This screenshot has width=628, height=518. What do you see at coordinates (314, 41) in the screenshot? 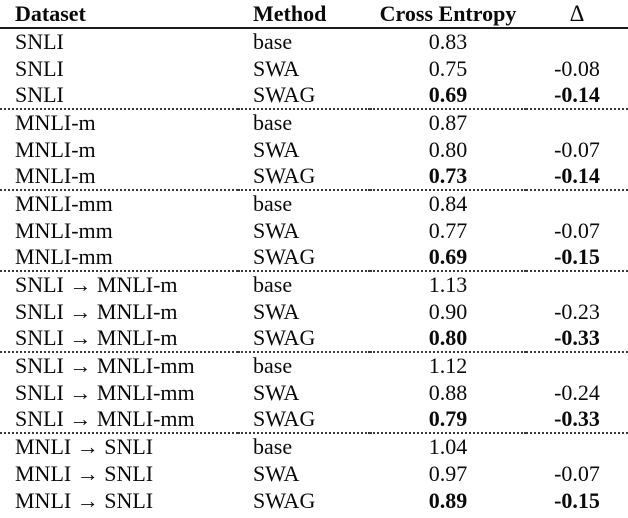
I see `table-row: SNLI base 0.83` at bounding box center [314, 41].